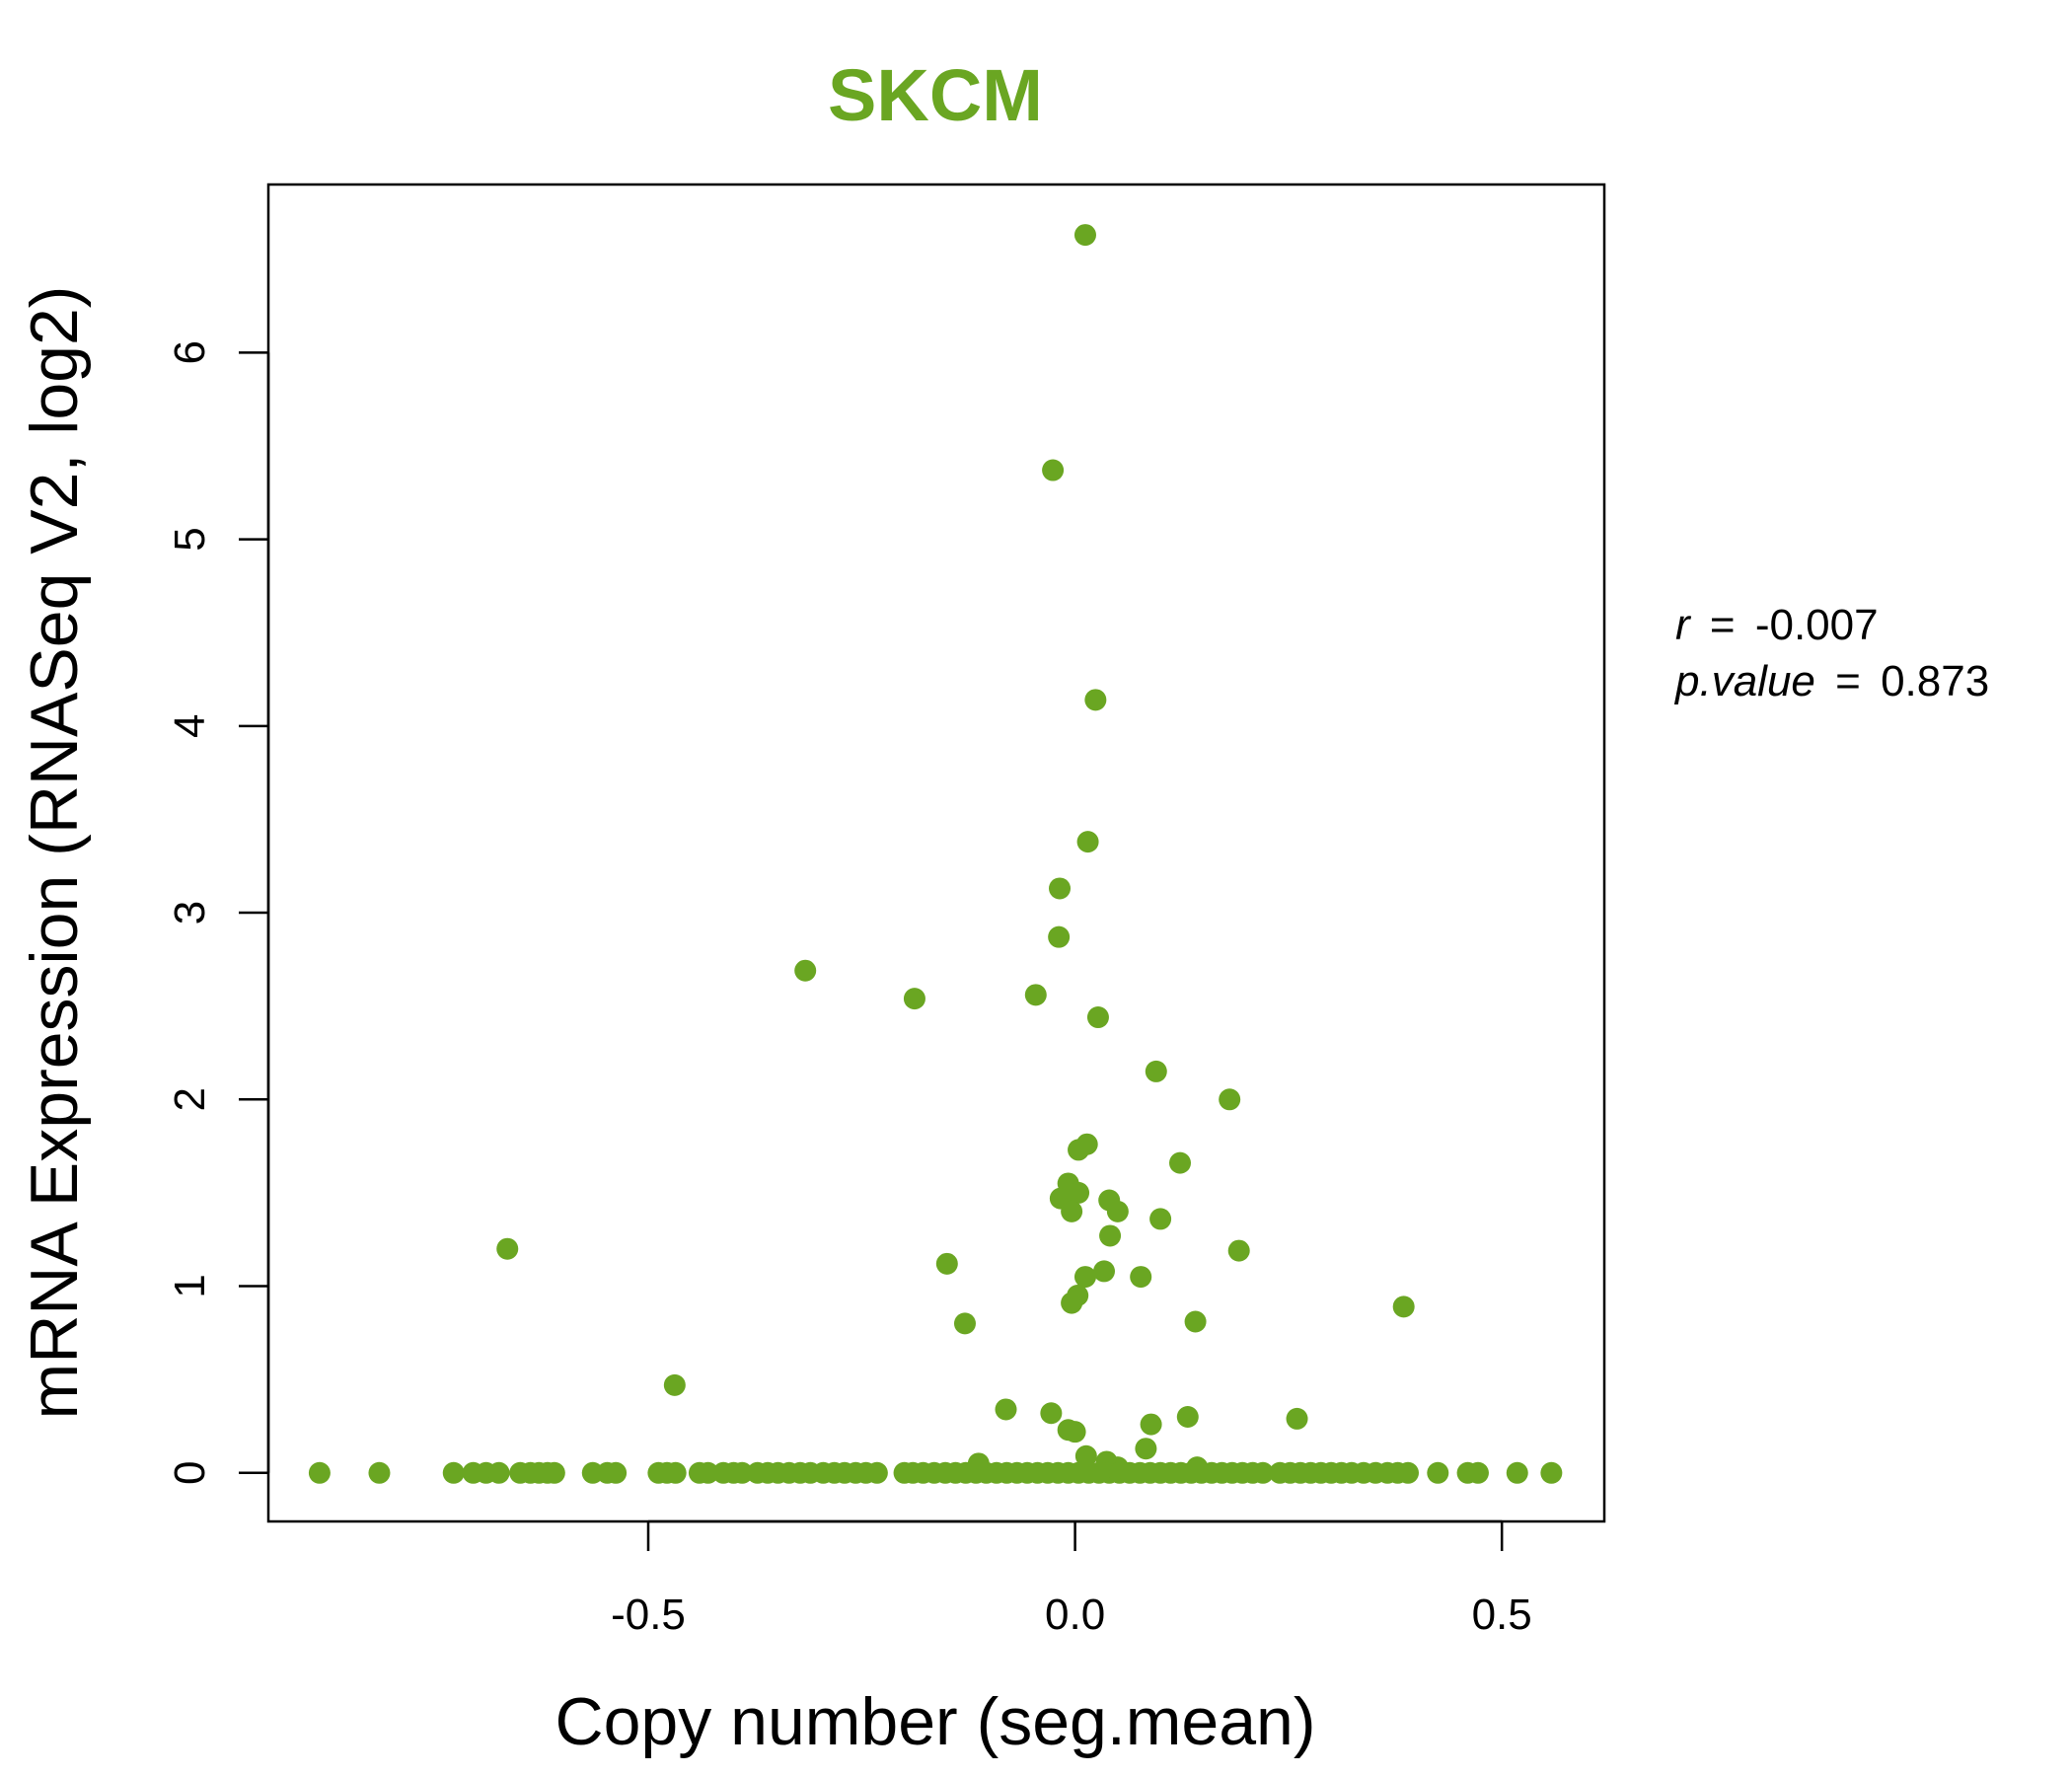  Describe the element at coordinates (190, 539) in the screenshot. I see `y-tick-label: 5` at that location.